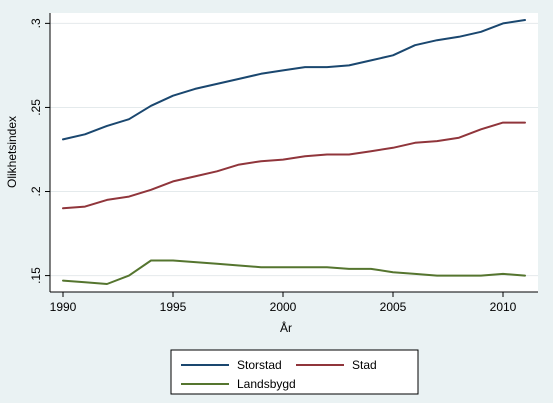 Image resolution: width=553 pixels, height=403 pixels. What do you see at coordinates (266, 384) in the screenshot?
I see `legend-label: Landsbygd` at bounding box center [266, 384].